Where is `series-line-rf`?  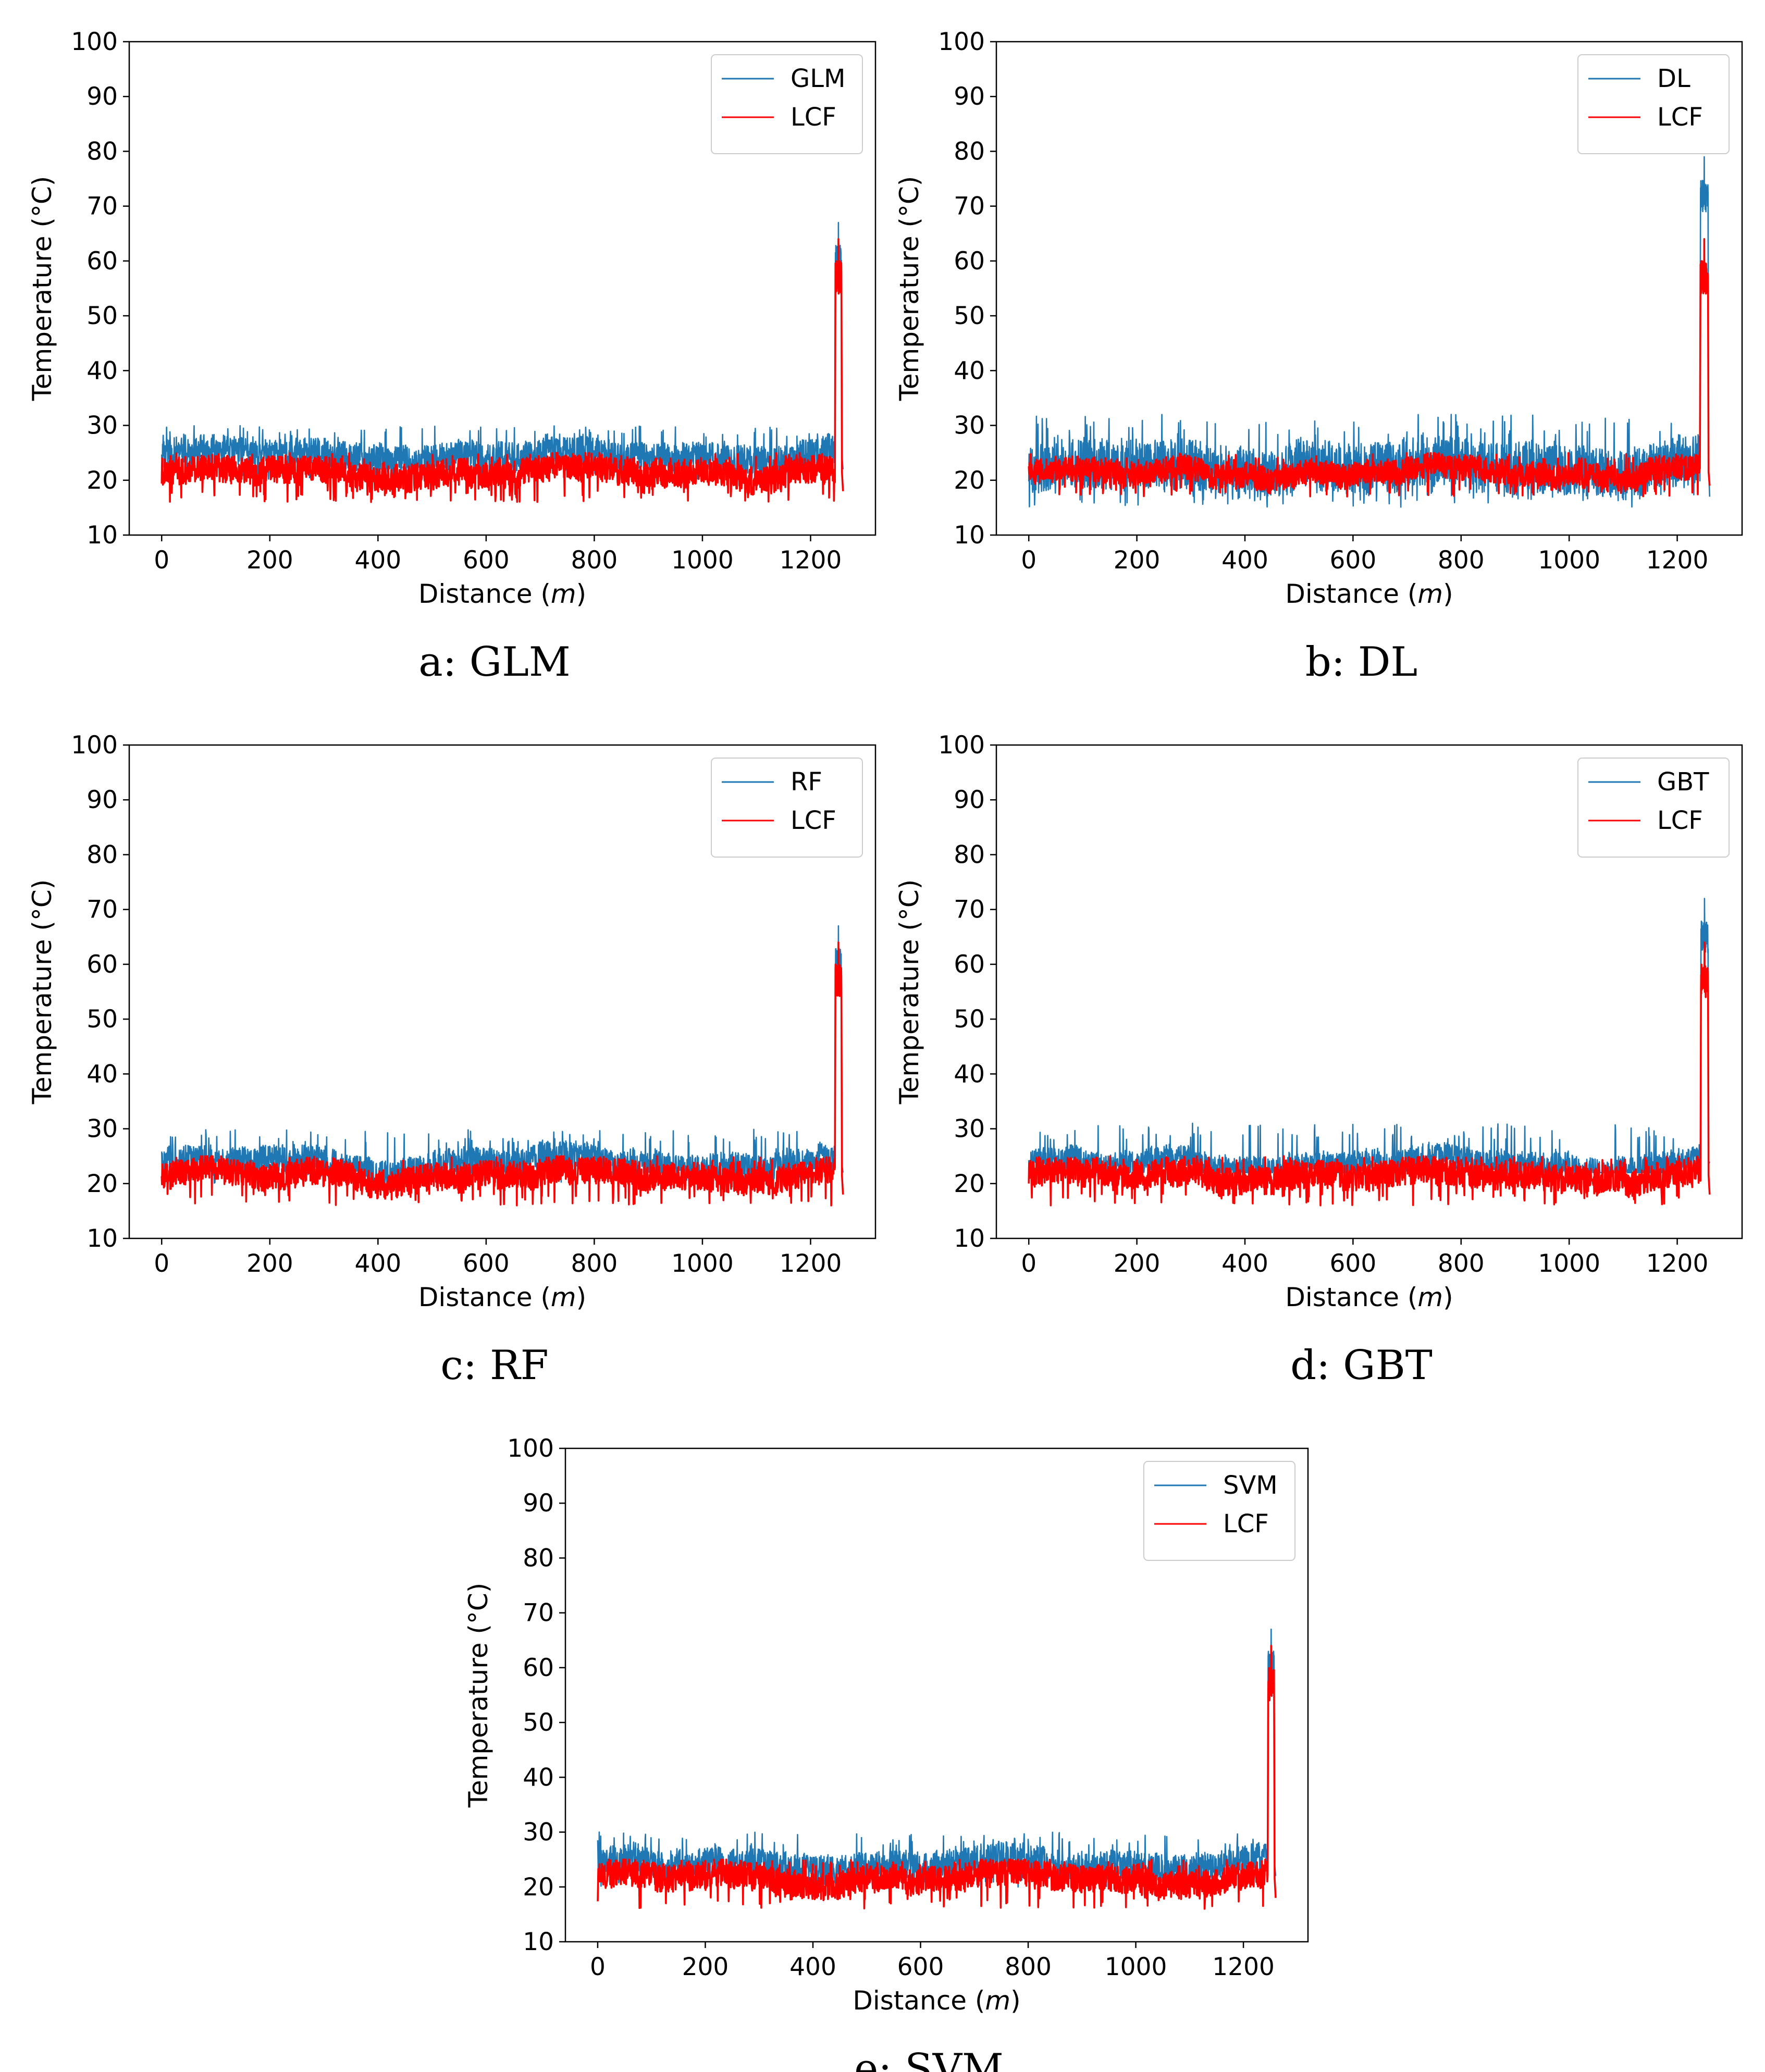 series-line-rf is located at coordinates (502, 1055).